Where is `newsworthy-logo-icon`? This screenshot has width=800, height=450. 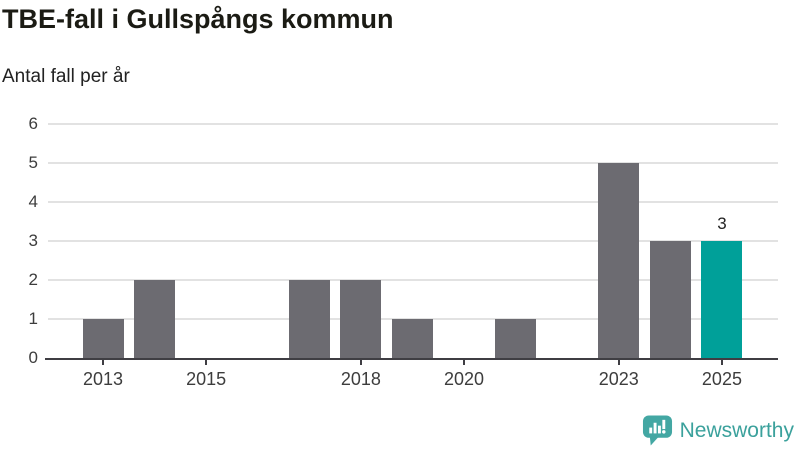 newsworthy-logo-icon is located at coordinates (657, 430).